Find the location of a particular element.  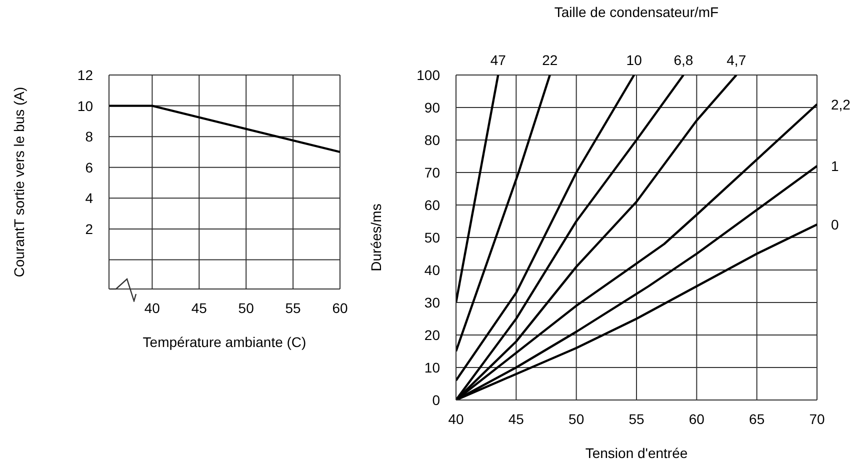

series-label: 10 is located at coordinates (634, 60).